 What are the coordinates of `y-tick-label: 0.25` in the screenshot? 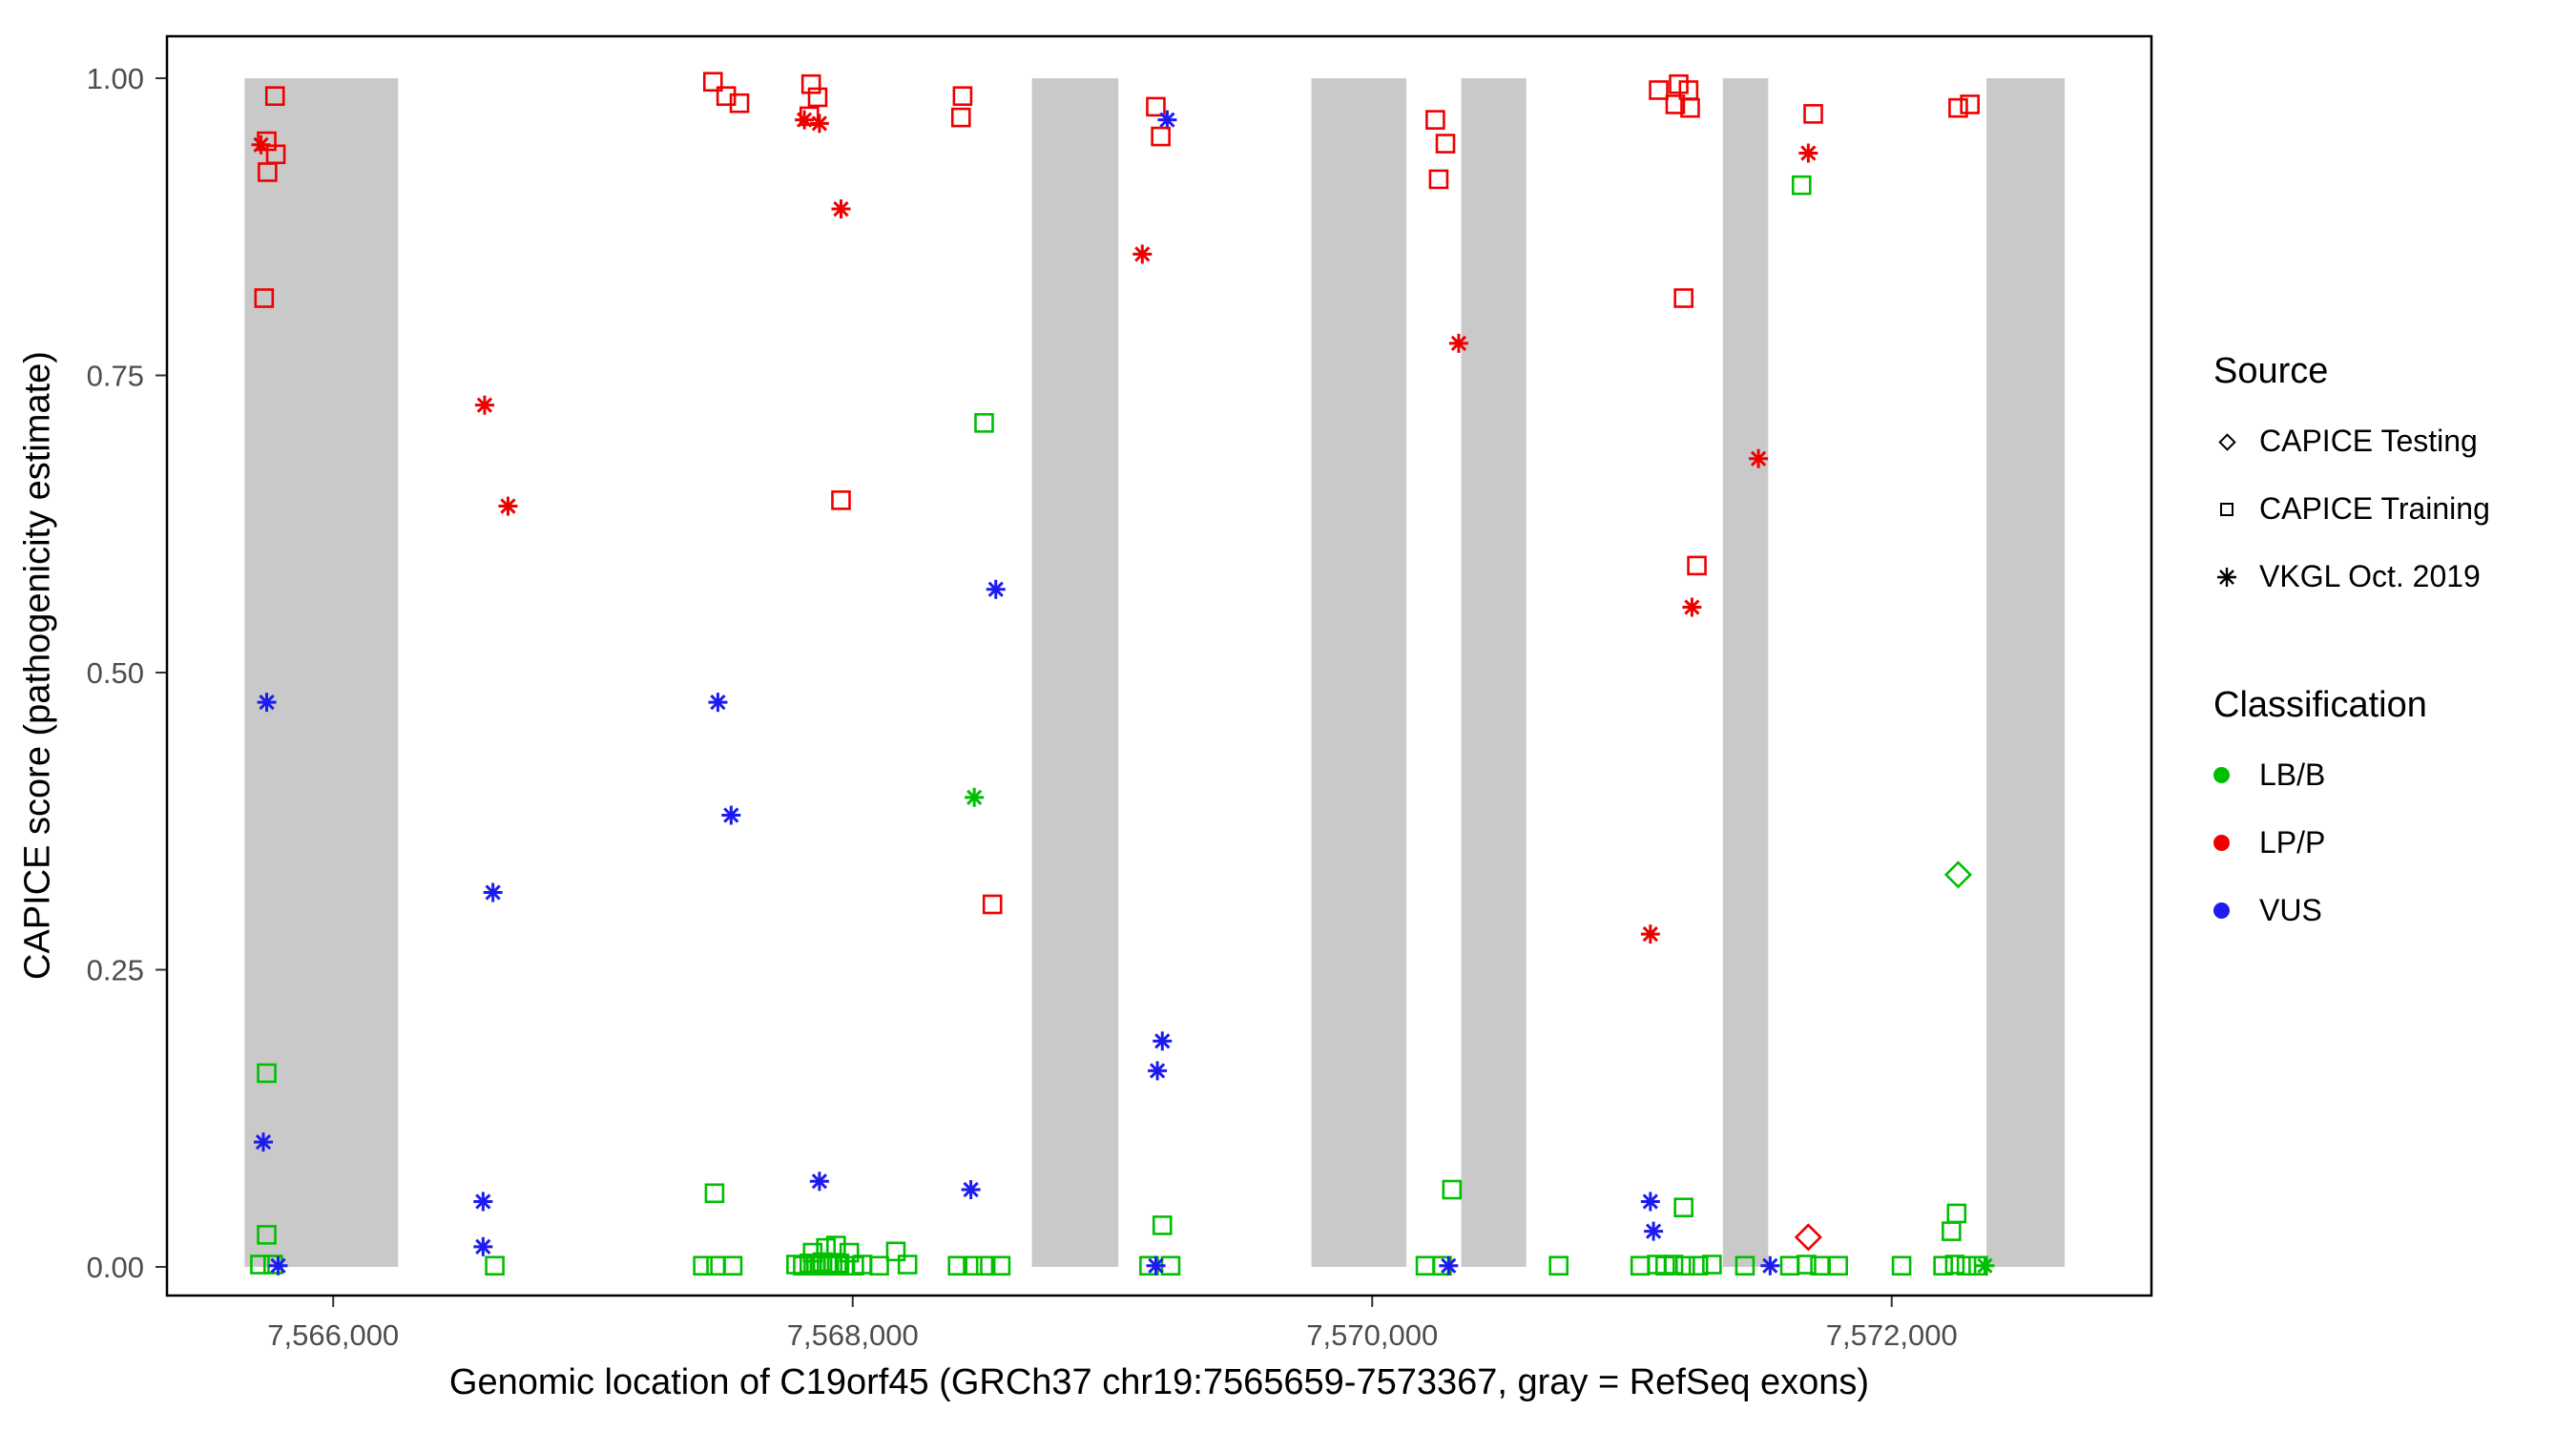 It's located at (115, 970).